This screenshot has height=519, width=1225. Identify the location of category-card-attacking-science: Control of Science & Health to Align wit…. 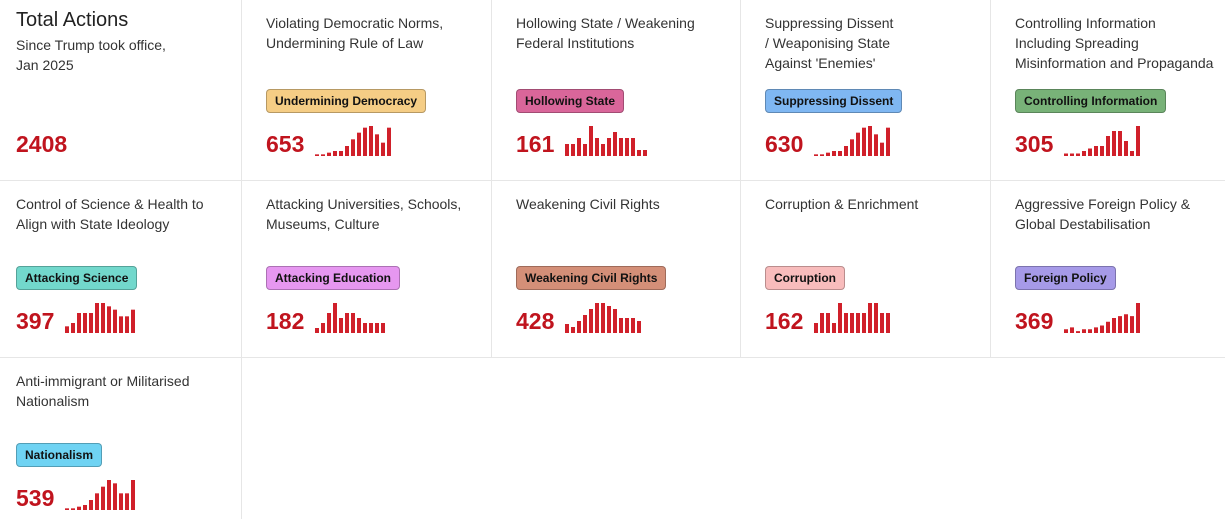
(121, 269).